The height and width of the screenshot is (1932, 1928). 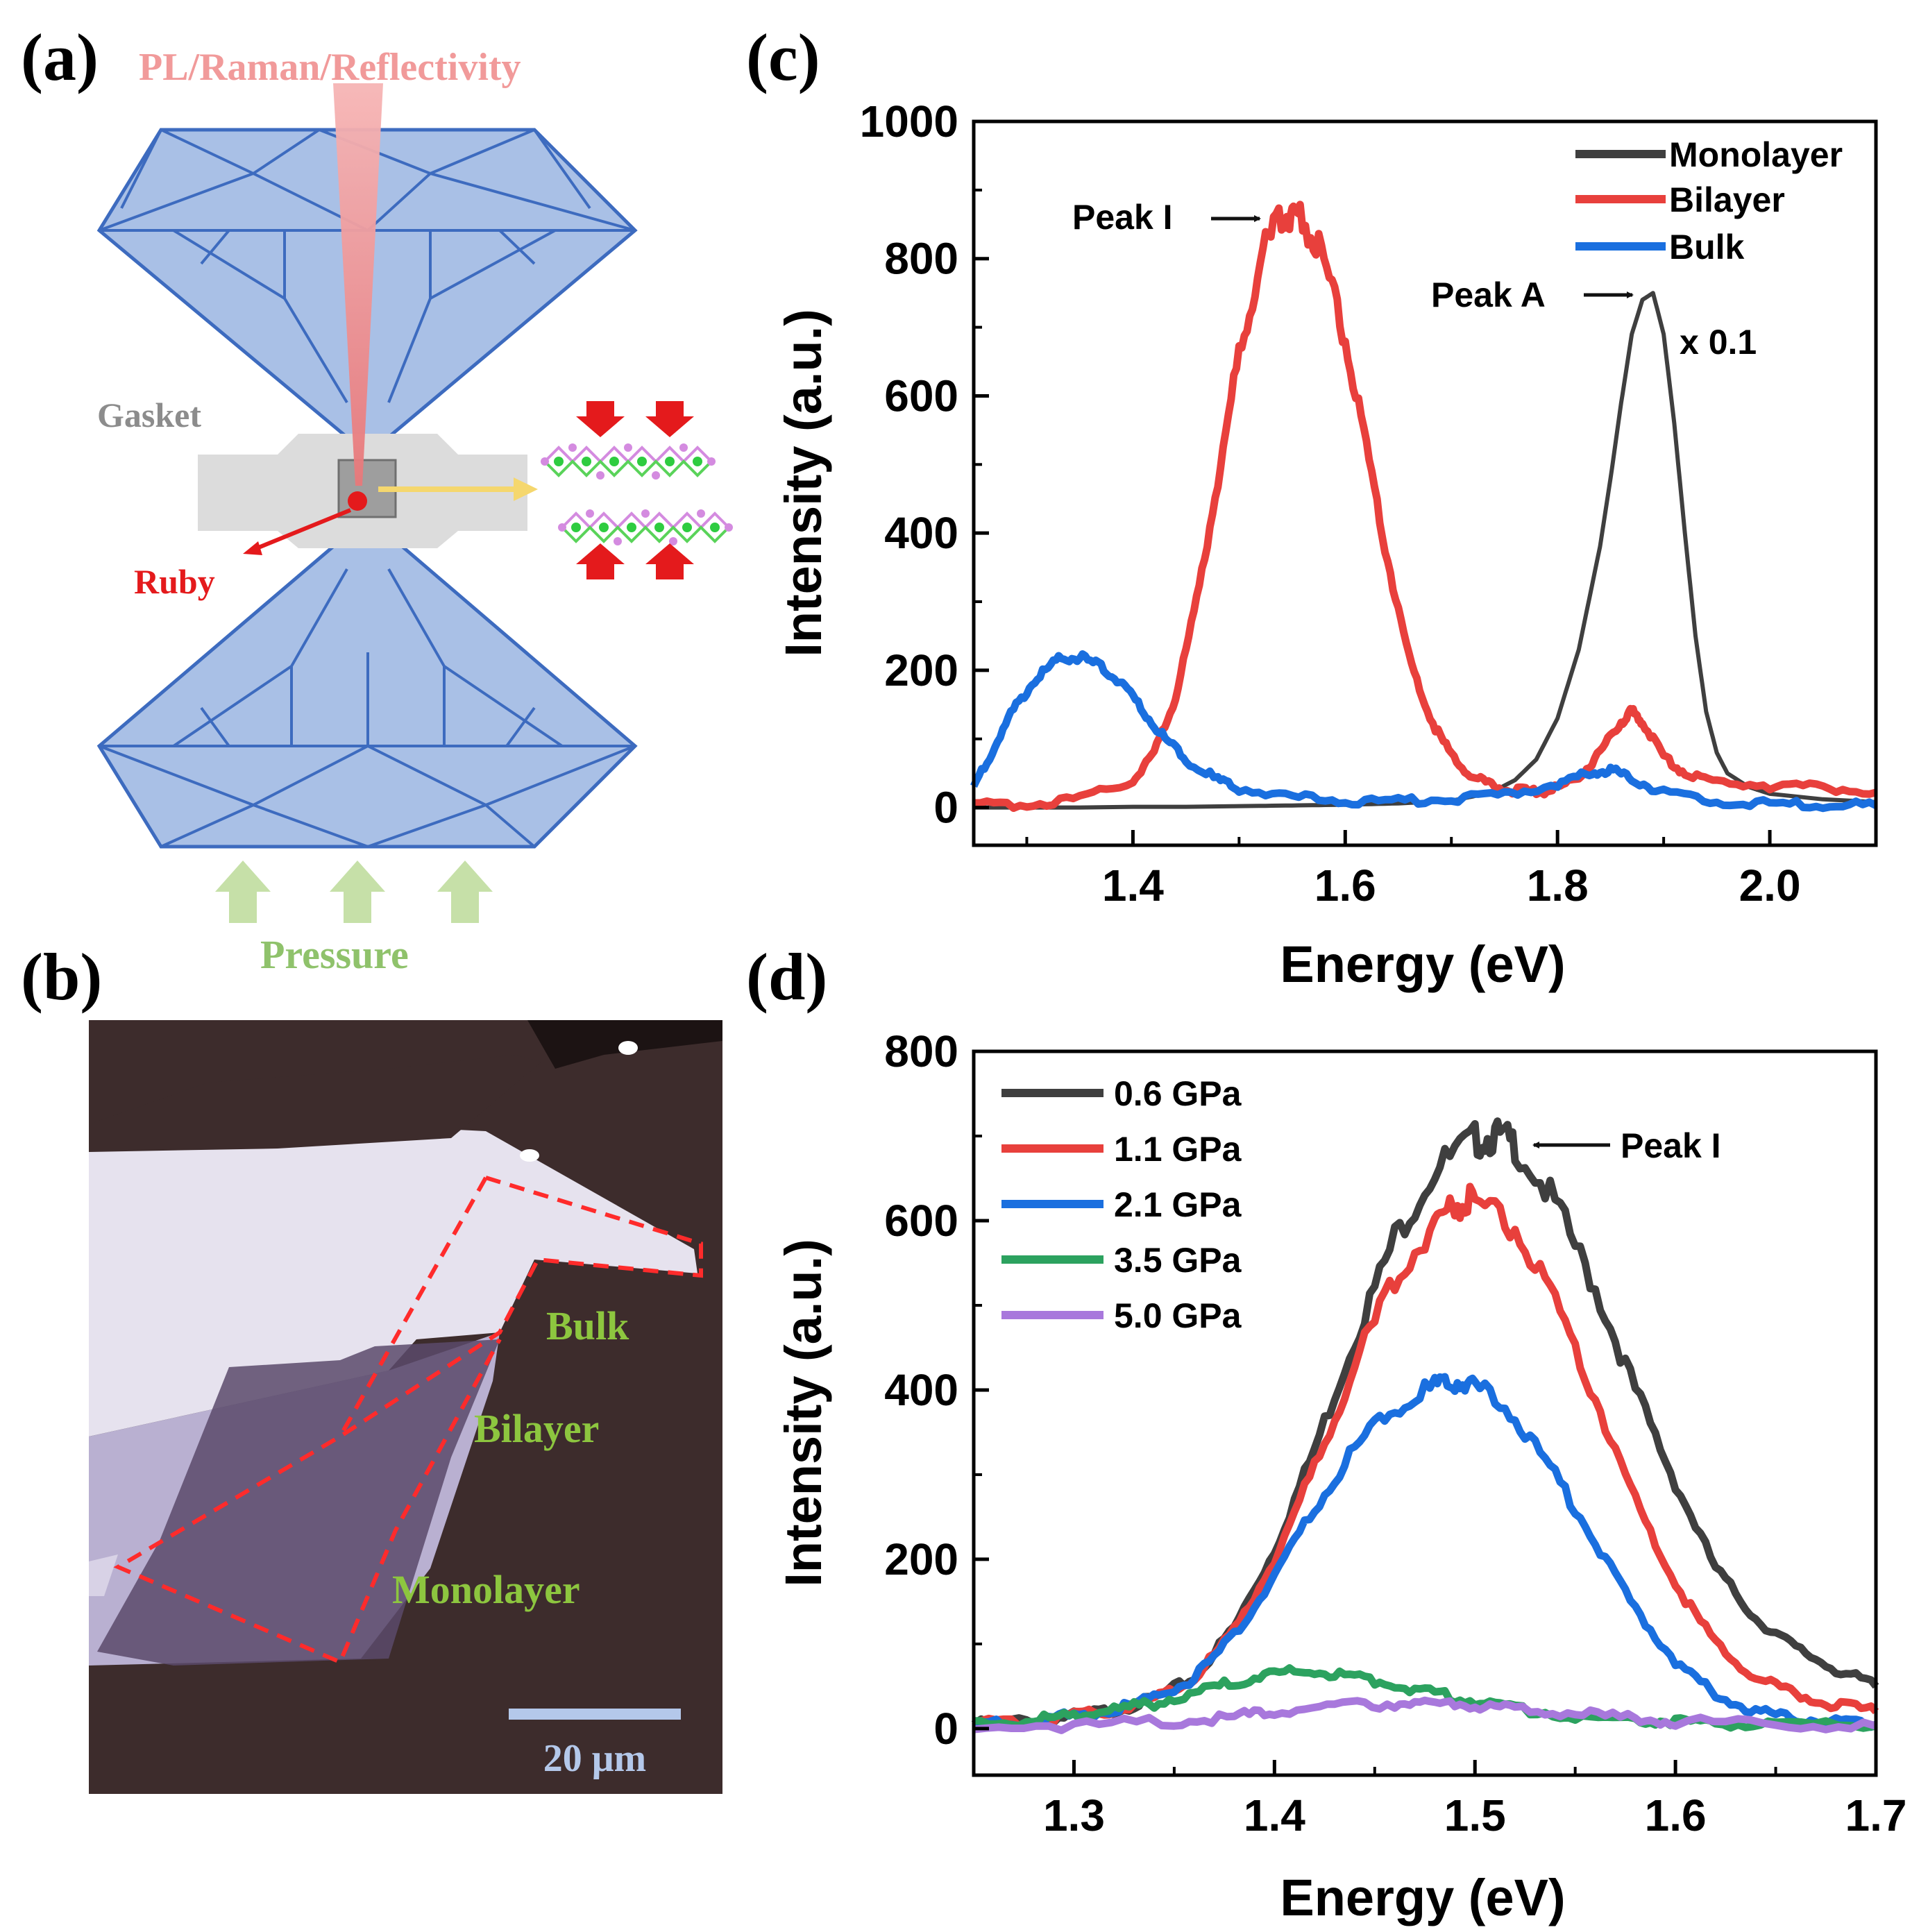 What do you see at coordinates (921, 259) in the screenshot?
I see `ytick-label-c-4: 800` at bounding box center [921, 259].